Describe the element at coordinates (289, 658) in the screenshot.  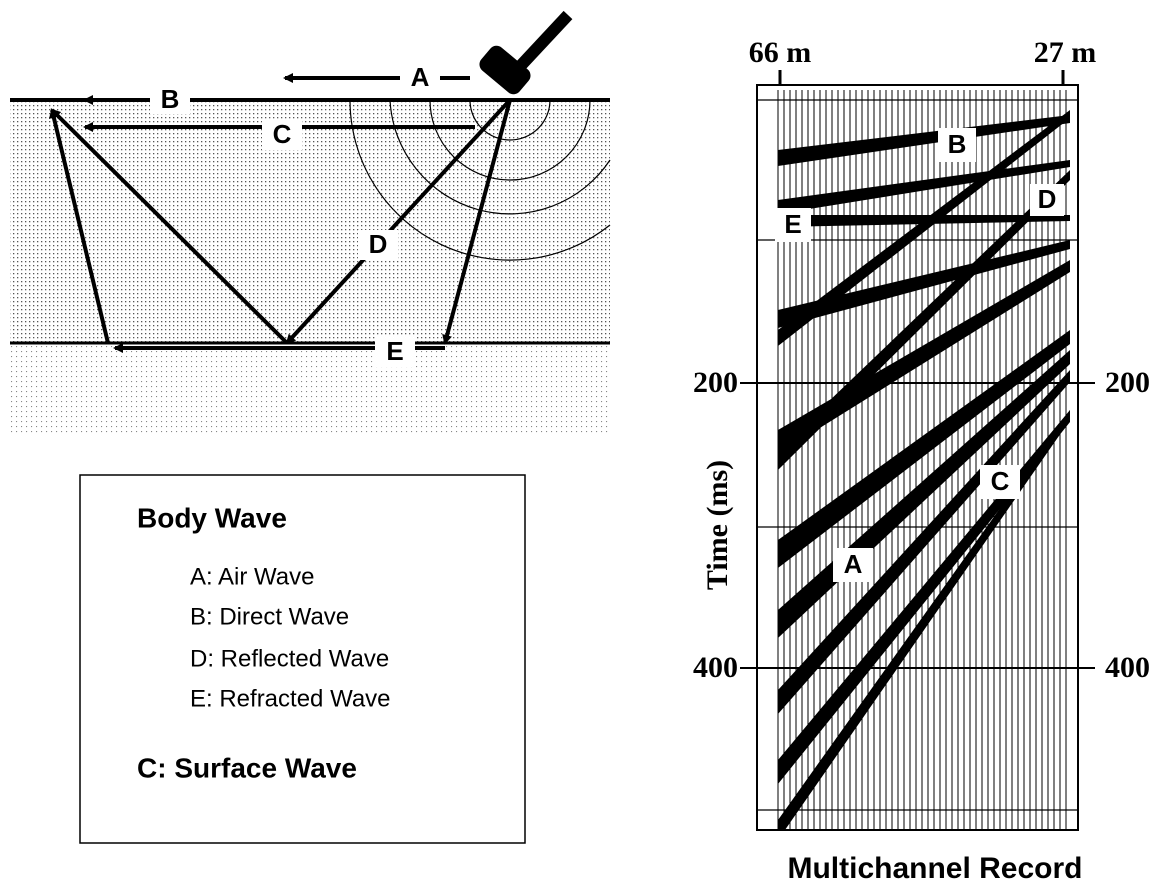
I see `legend-item: D: Reflected Wave` at that location.